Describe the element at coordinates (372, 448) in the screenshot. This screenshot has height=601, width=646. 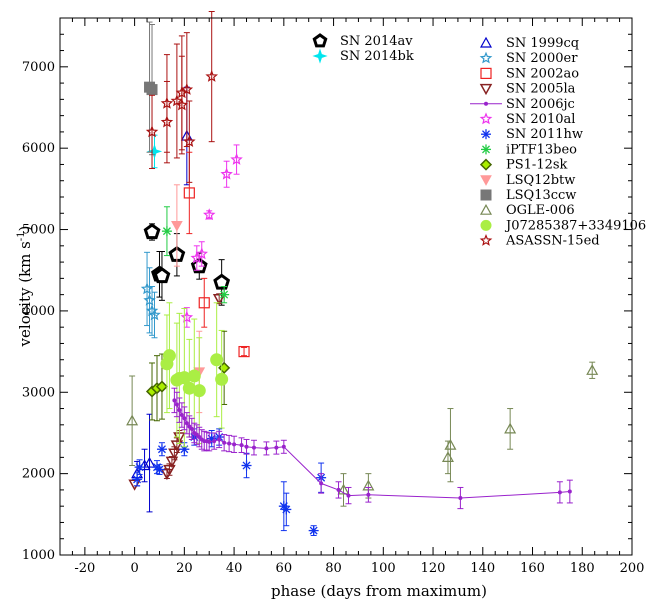
I see `series-sn-2006jc` at that location.